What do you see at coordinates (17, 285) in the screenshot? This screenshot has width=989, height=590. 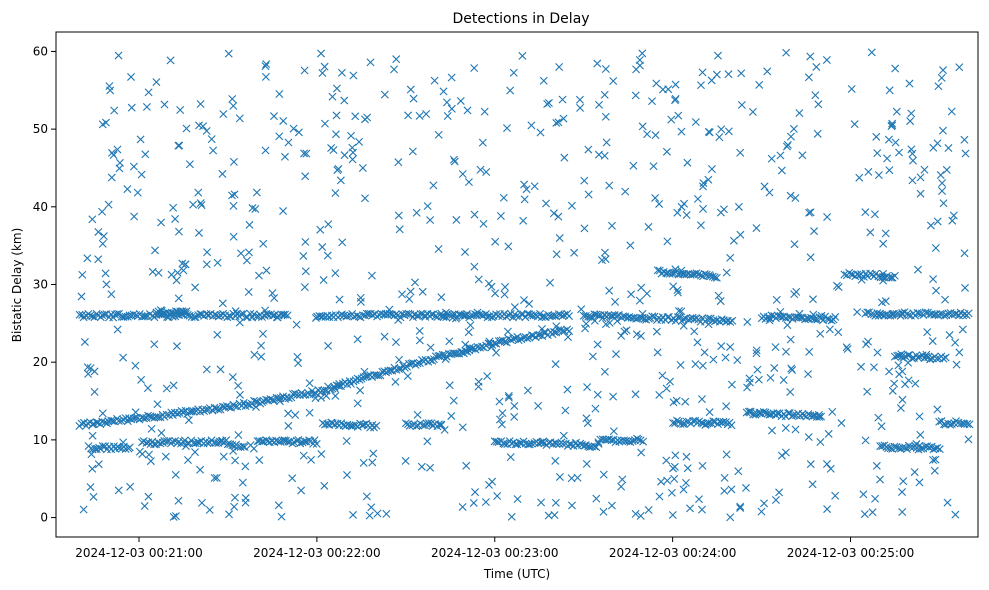 I see `y-axis-label: Bistatic Delay (km)` at bounding box center [17, 285].